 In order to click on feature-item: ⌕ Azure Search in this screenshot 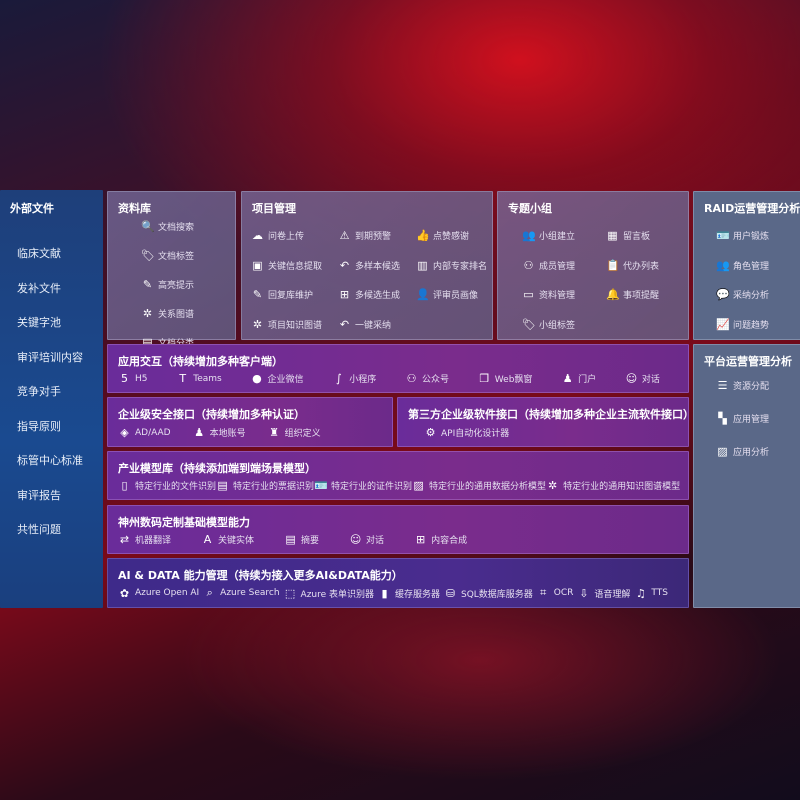, I will do `click(241, 593)`.